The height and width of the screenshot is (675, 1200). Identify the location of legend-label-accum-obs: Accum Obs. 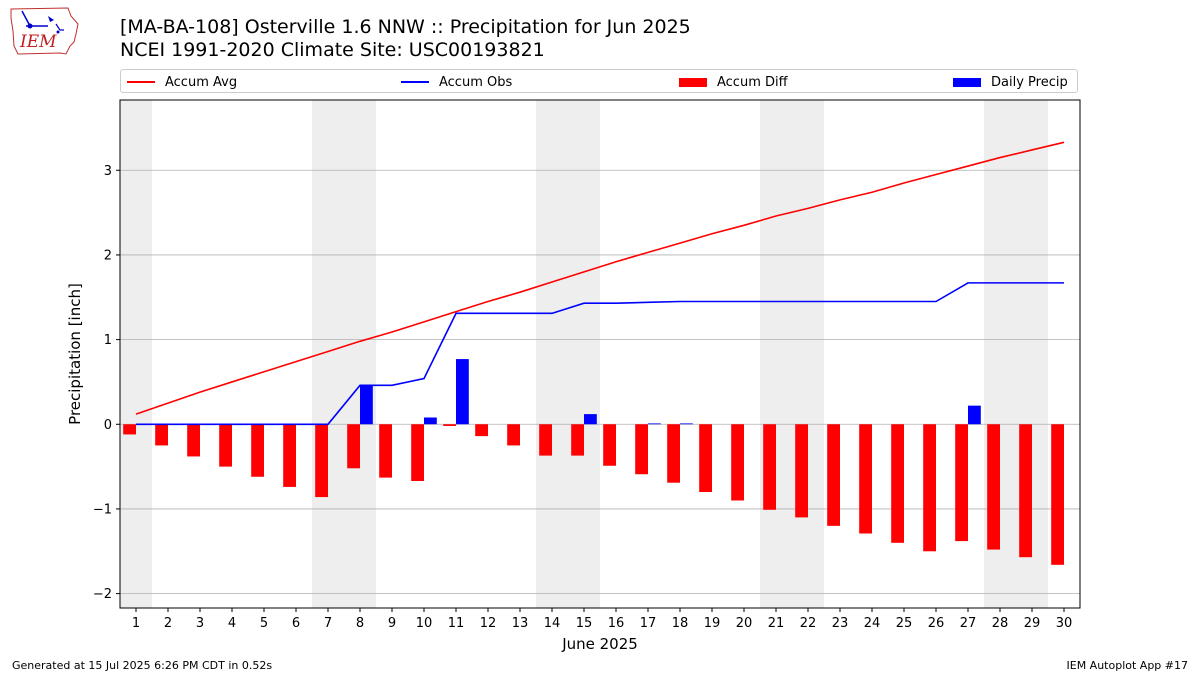
(476, 82).